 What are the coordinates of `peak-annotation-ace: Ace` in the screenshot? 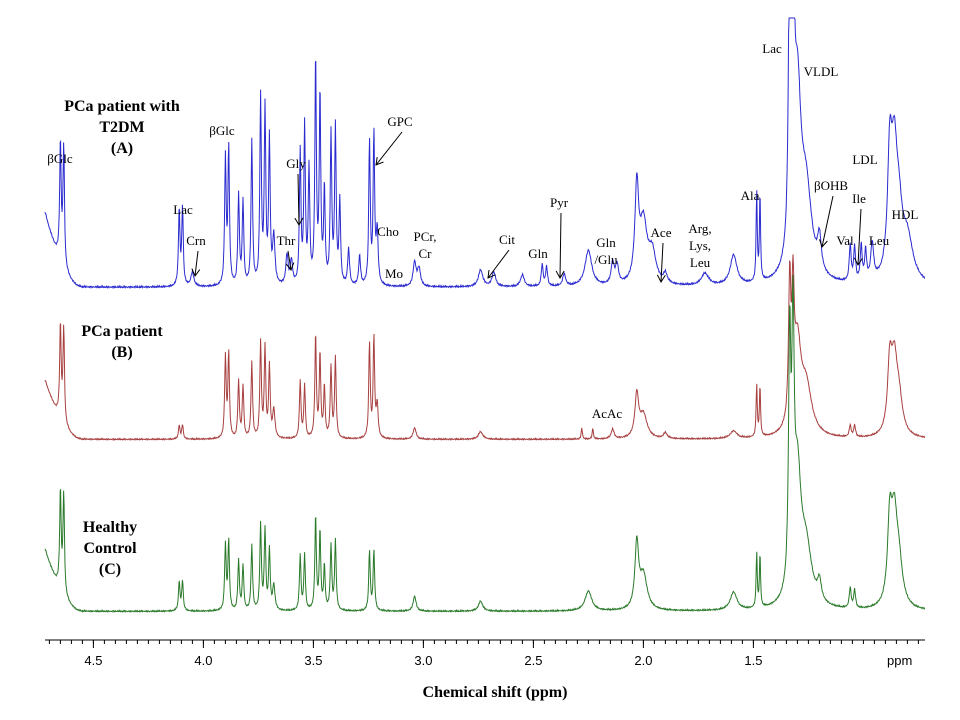 It's located at (661, 254).